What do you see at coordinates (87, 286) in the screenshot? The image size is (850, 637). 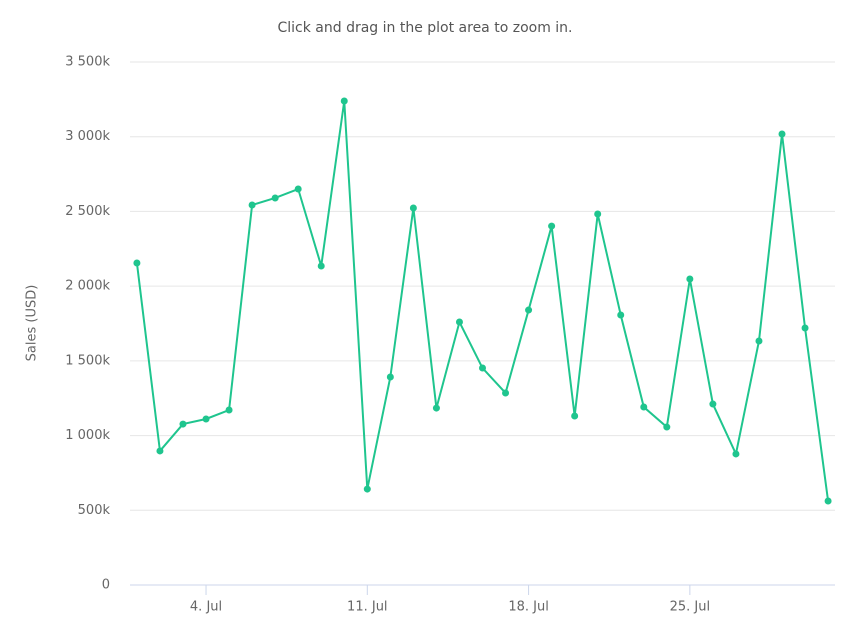 I see `y-tick-label: 2 000k` at bounding box center [87, 286].